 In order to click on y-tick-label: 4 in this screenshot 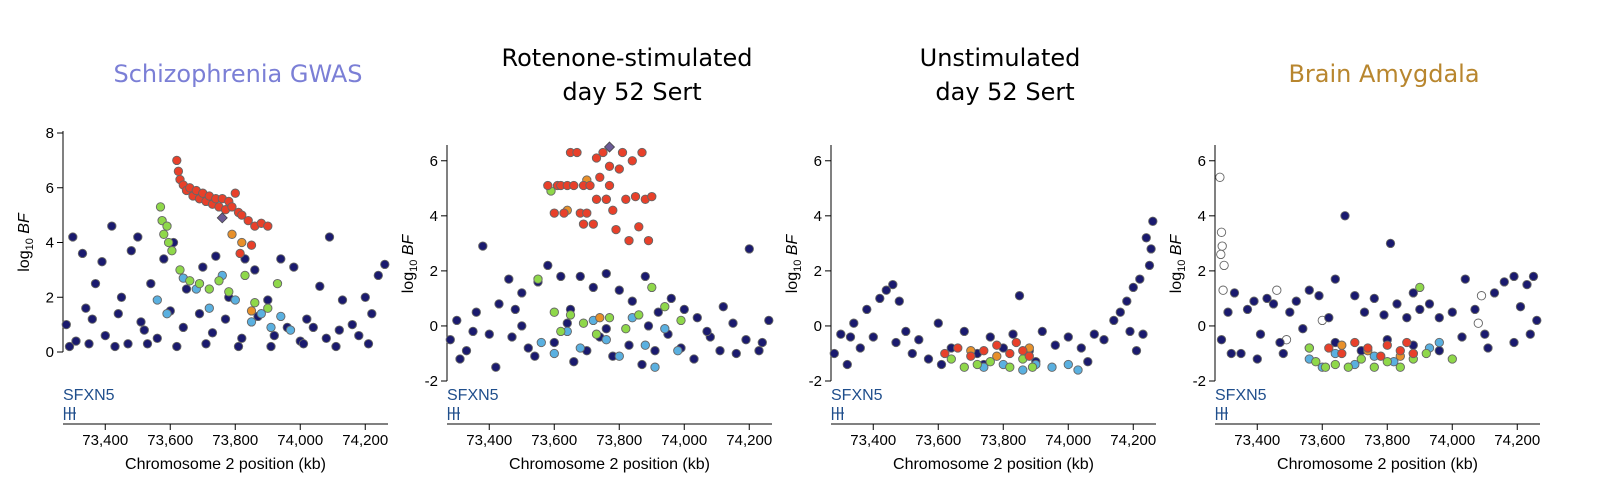, I will do `click(818, 216)`.